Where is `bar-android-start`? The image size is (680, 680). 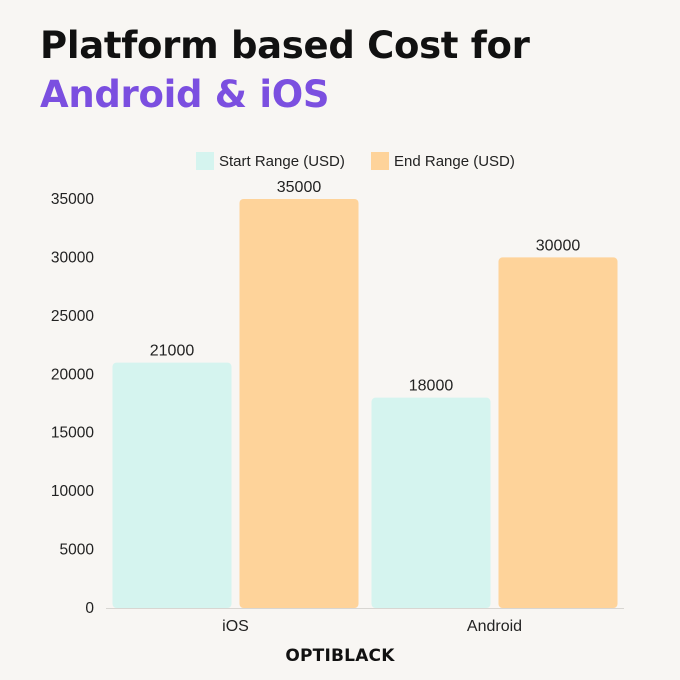 bar-android-start is located at coordinates (431, 502).